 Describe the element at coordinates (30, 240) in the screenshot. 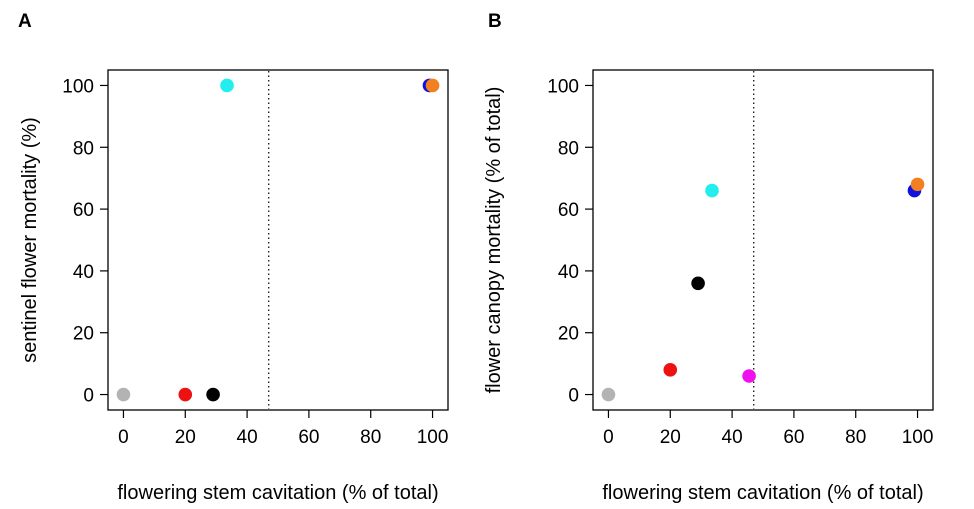

I see `y-axis-label: sentinel flower mortality (%)` at that location.